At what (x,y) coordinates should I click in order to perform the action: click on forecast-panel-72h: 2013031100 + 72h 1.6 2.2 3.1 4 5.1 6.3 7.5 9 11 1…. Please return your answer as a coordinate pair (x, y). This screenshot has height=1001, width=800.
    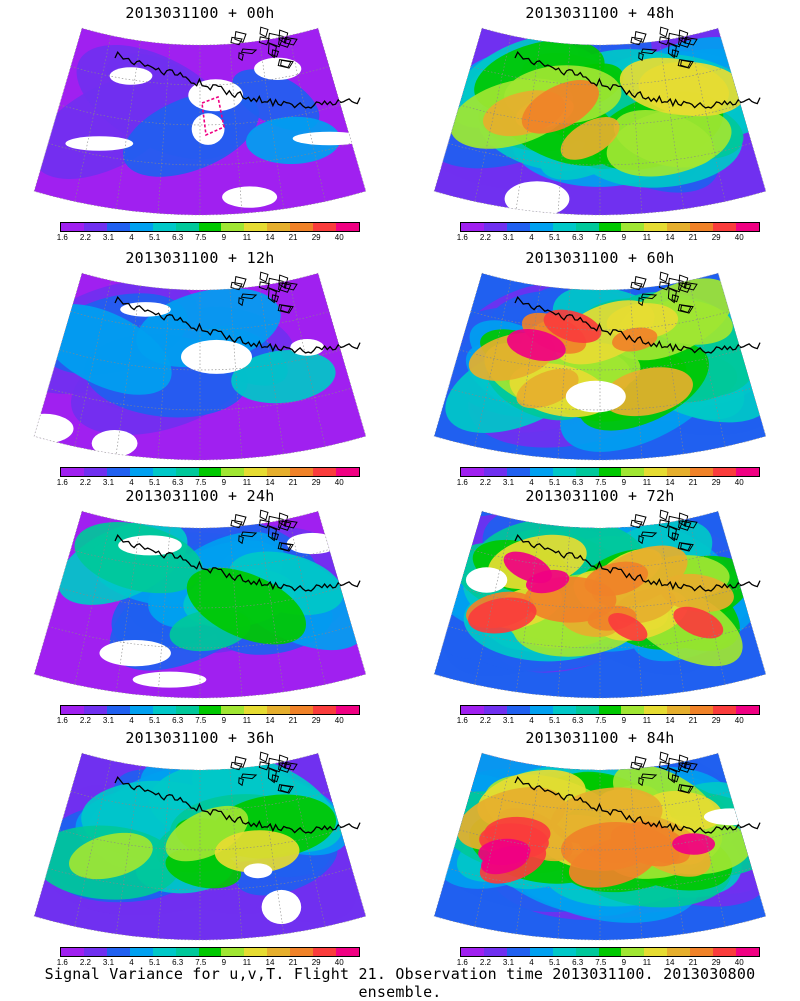
    Looking at the image, I should click on (600, 605).